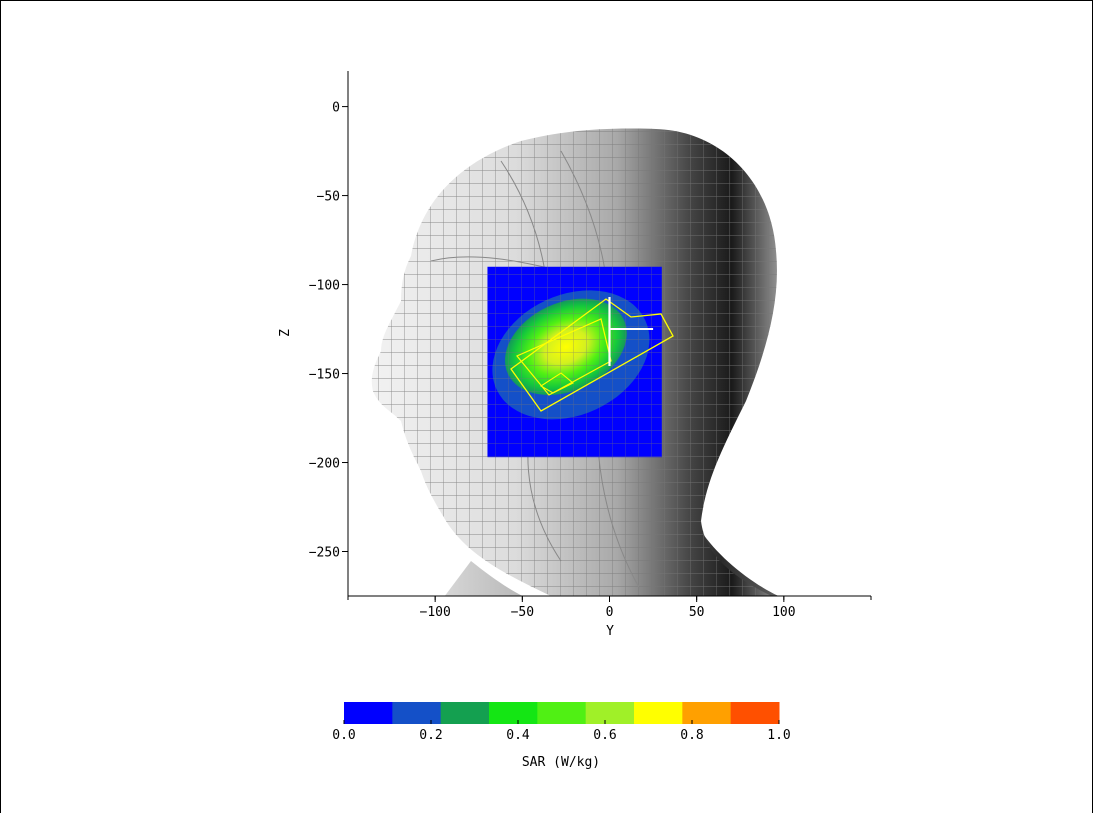 The height and width of the screenshot is (814, 1095). What do you see at coordinates (324, 286) in the screenshot?
I see `y-tick-label: −100` at bounding box center [324, 286].